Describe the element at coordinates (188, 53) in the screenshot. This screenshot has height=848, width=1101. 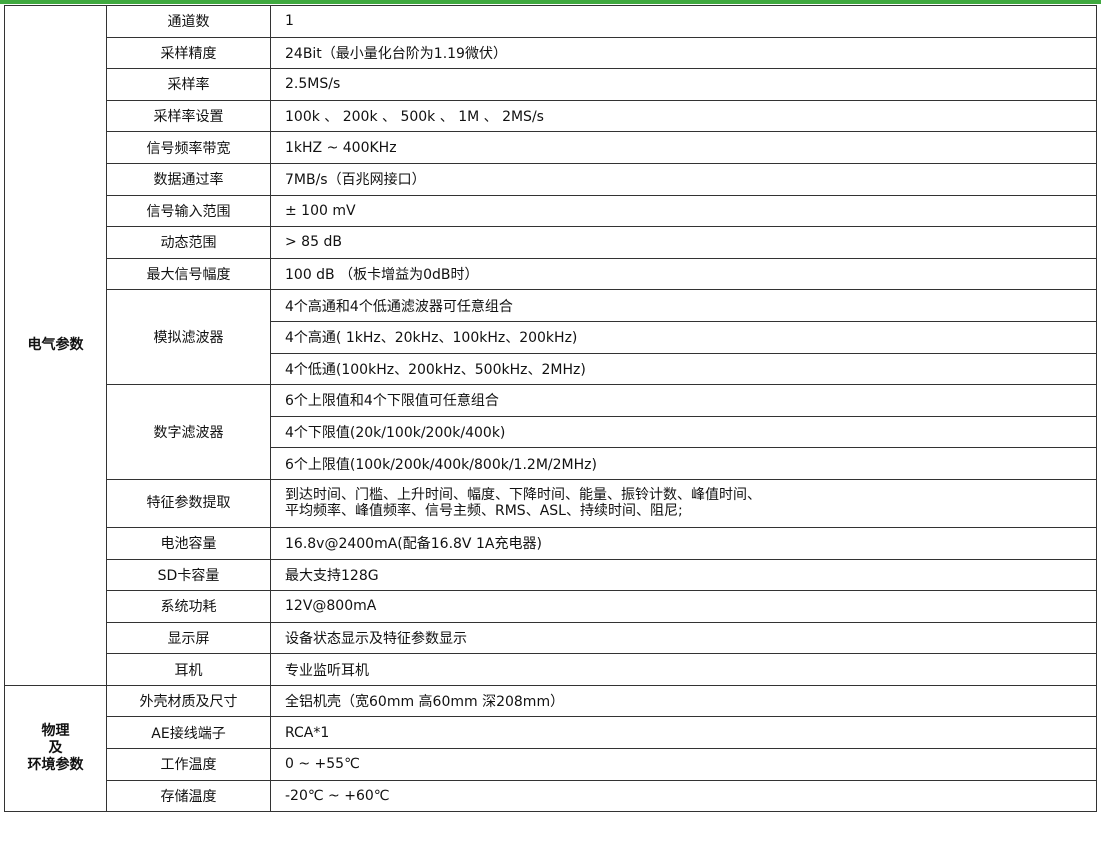
I see `param-name: 采样精度` at that location.